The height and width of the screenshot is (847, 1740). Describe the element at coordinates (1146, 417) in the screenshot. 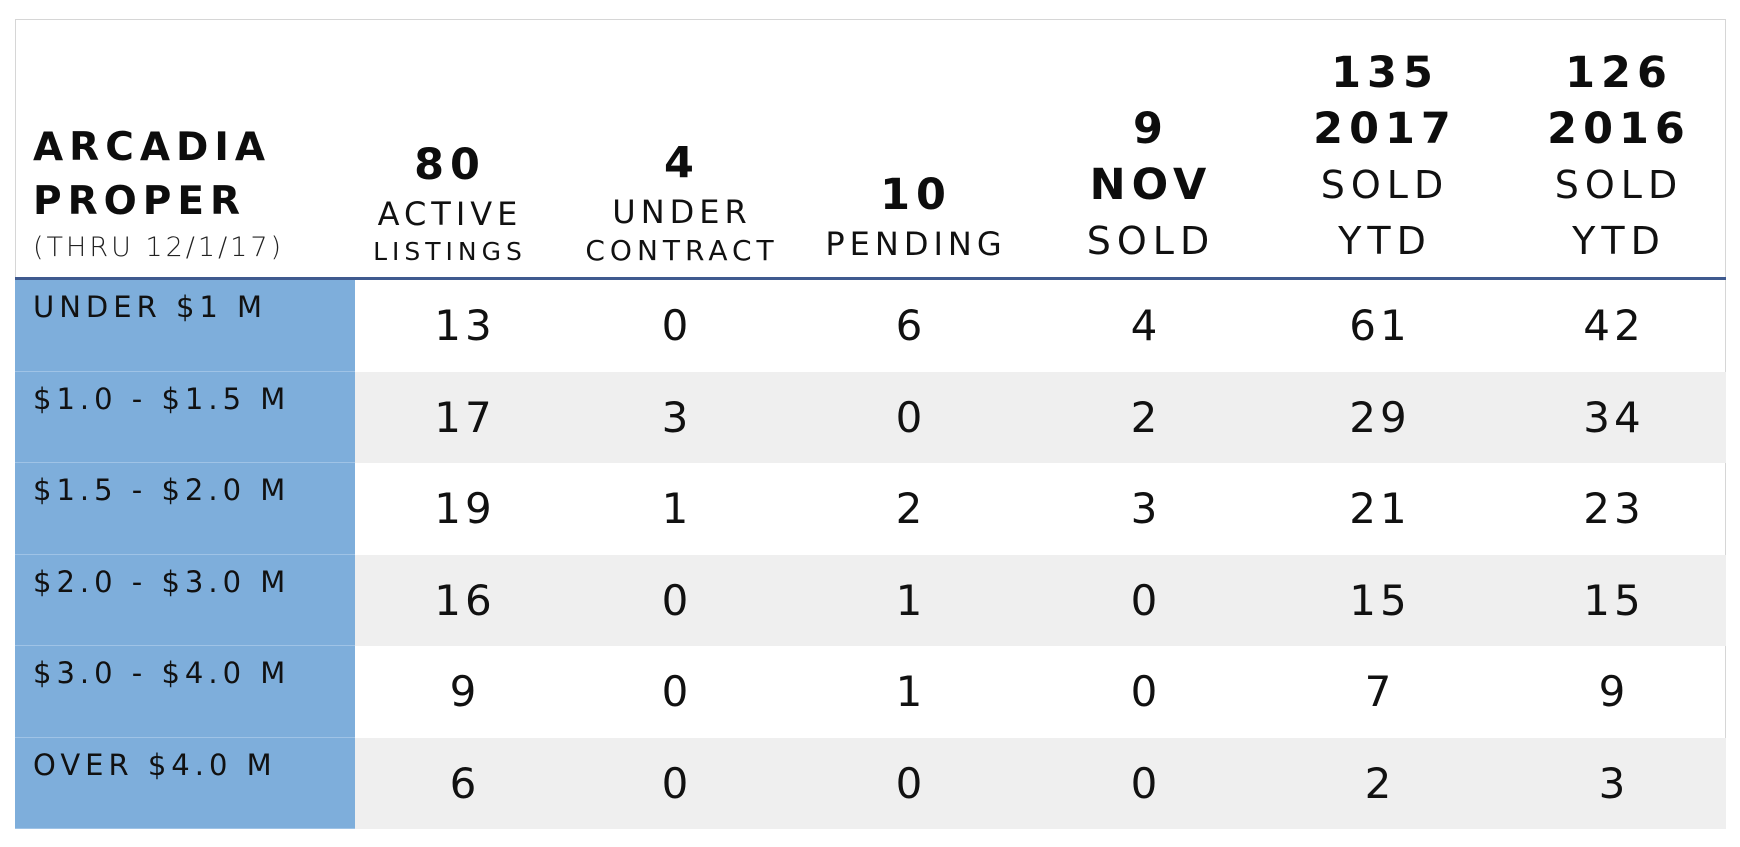

I see `cell-nov-sold: 2` at that location.